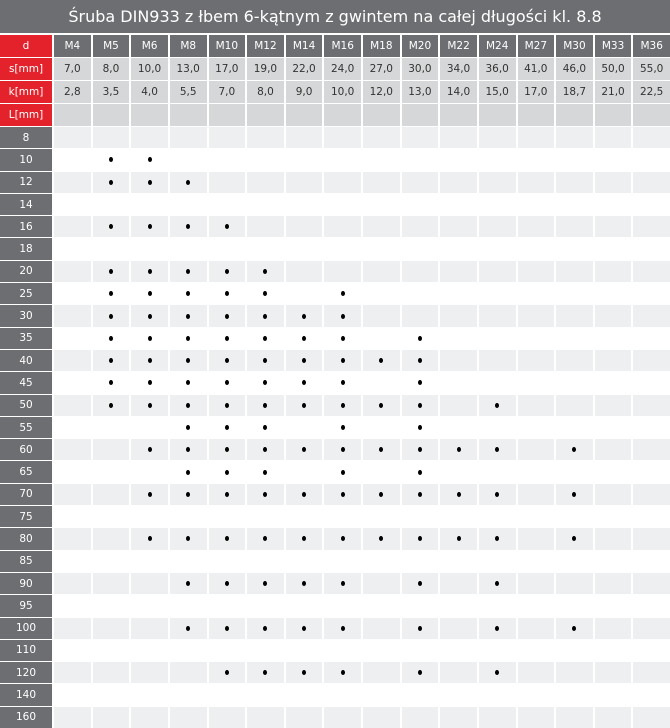  What do you see at coordinates (26, 338) in the screenshot?
I see `length-label: 35` at bounding box center [26, 338].